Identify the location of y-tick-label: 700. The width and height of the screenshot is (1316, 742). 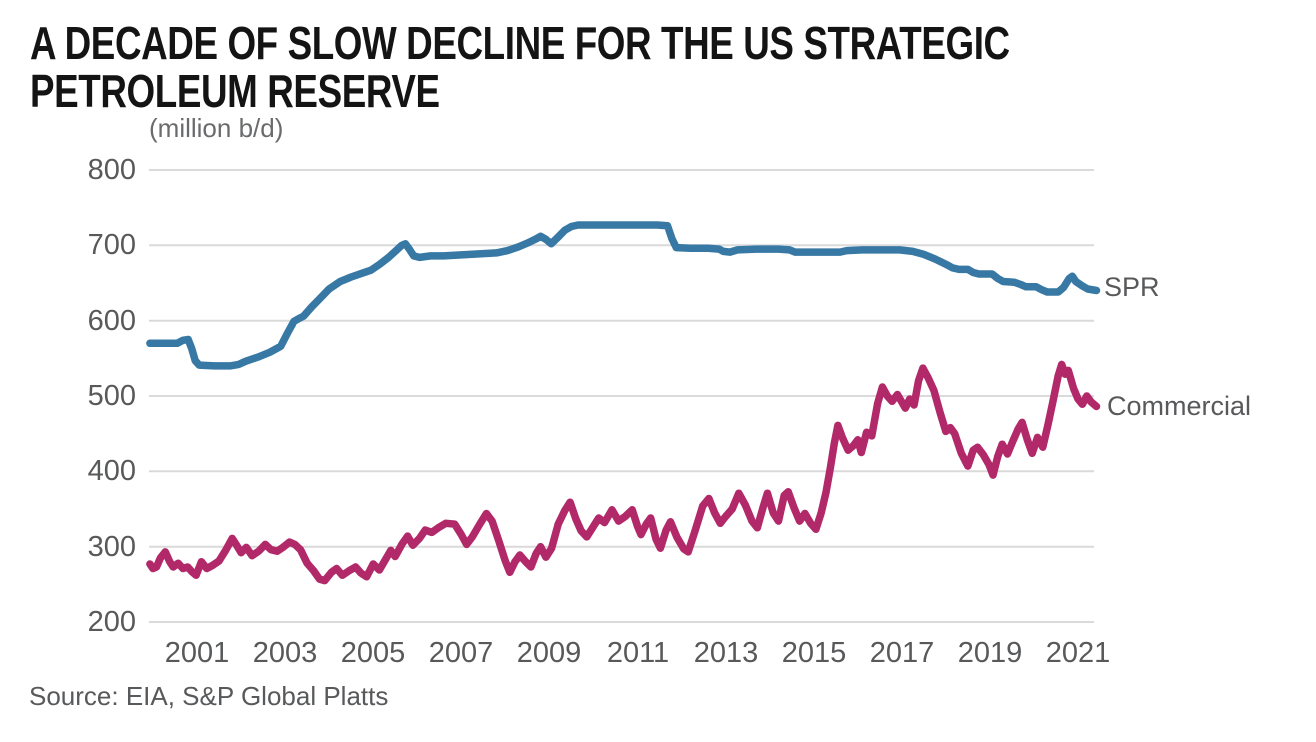
(111, 245).